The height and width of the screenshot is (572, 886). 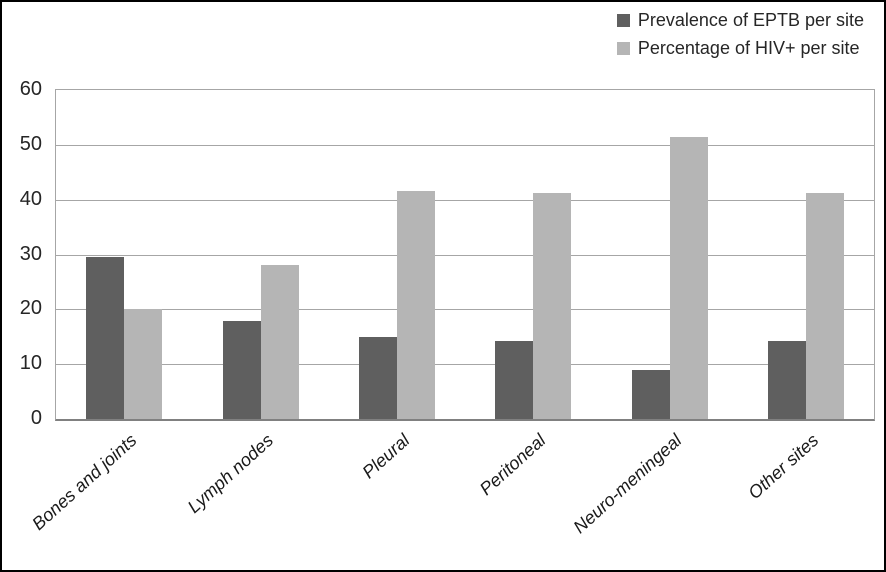 I want to click on y-axis-tick-label: 0, so click(x=36, y=418).